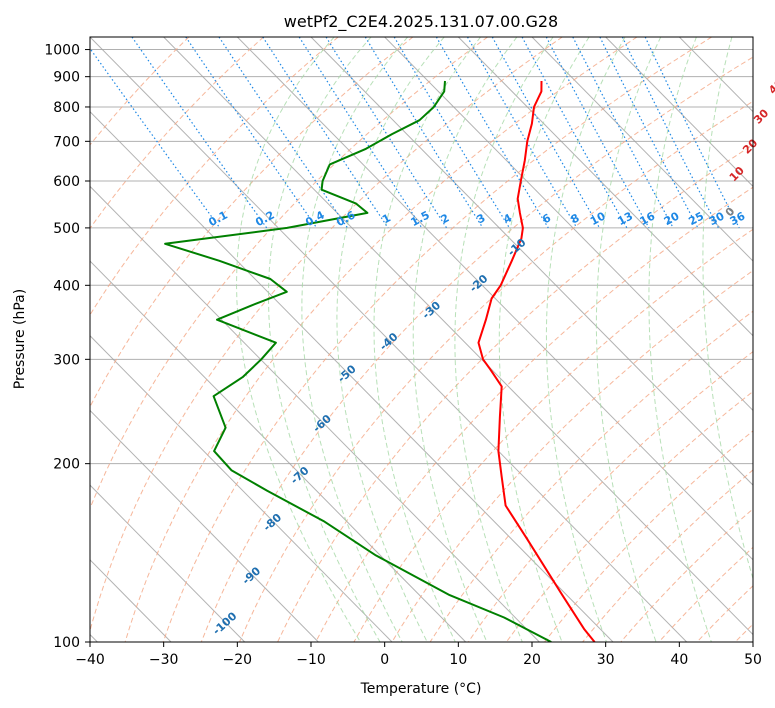 The image size is (775, 708). What do you see at coordinates (66, 643) in the screenshot?
I see `y-tick-label: 100` at bounding box center [66, 643].